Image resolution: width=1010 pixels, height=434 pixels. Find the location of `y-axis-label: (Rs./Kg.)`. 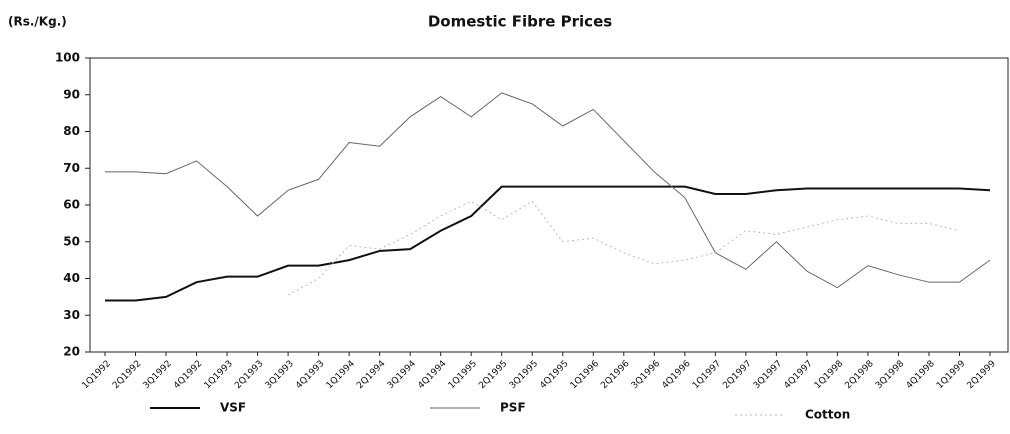

y-axis-label: (Rs./Kg.) is located at coordinates (37, 22).